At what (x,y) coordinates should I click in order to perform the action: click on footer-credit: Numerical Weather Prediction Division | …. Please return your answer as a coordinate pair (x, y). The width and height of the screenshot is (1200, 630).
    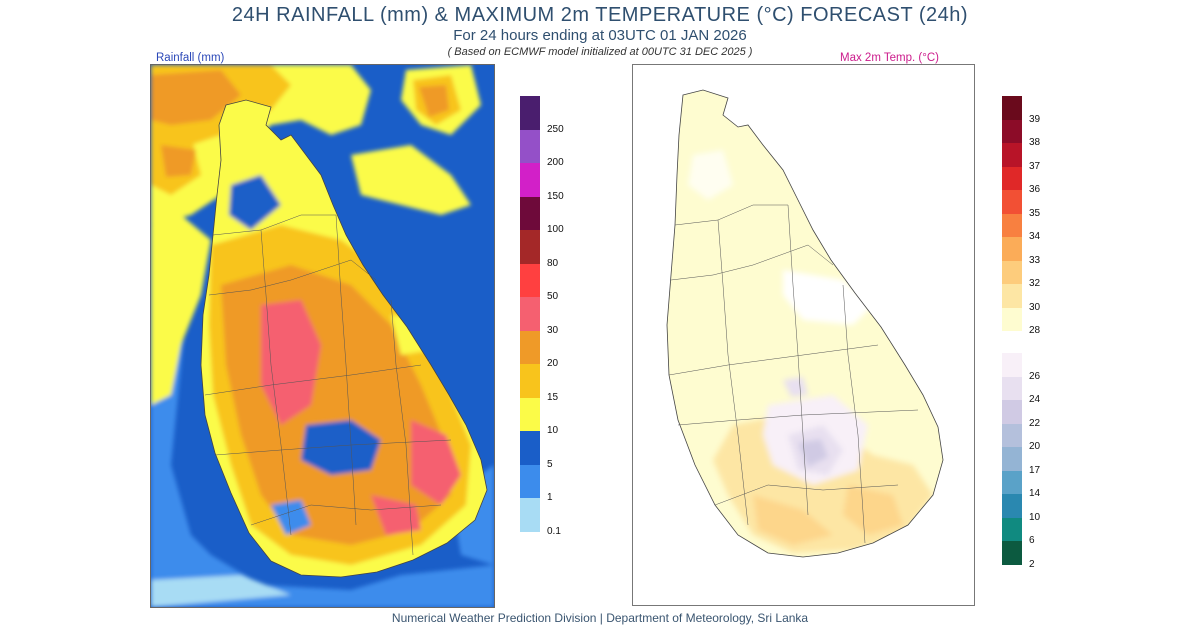
    Looking at the image, I should click on (600, 618).